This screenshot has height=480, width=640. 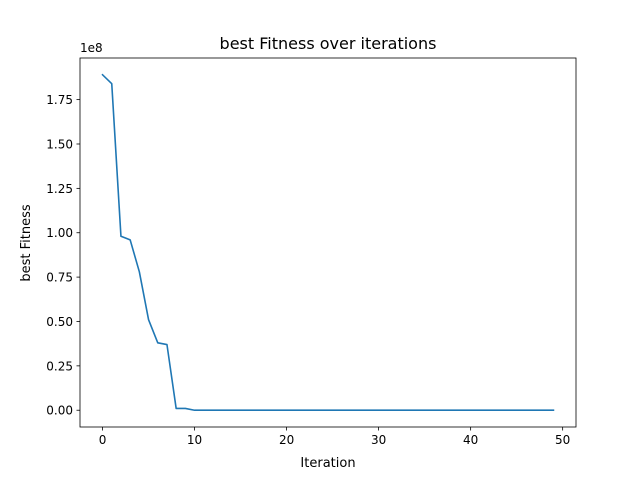 I want to click on y-axis-offset-label: 1e8, so click(x=91, y=48).